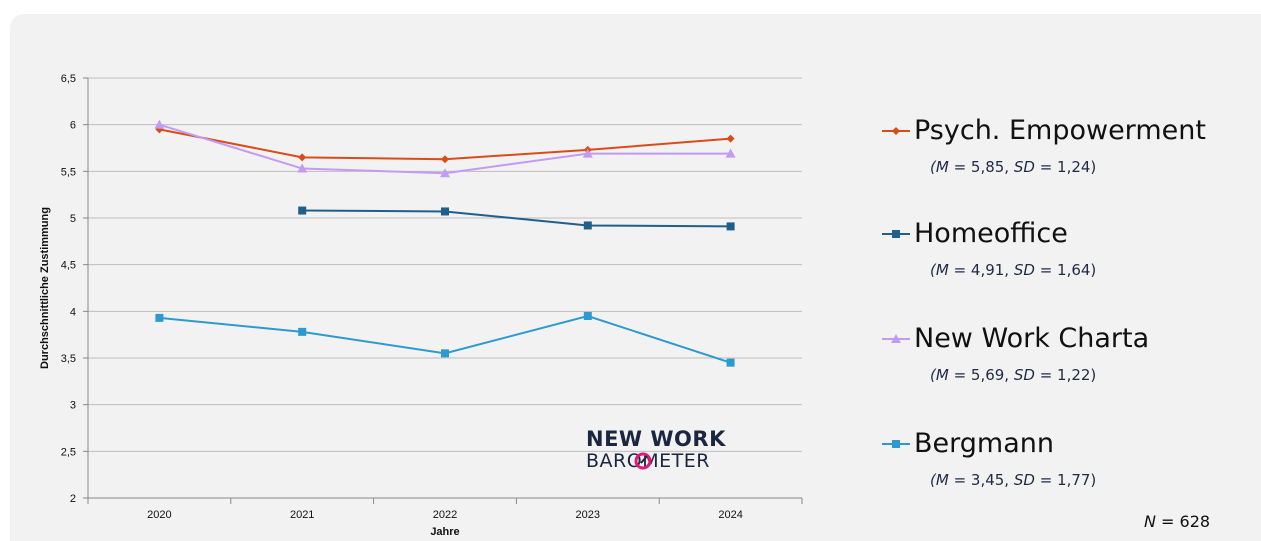  Describe the element at coordinates (1065, 480) in the screenshot. I see `legend-stats-part: = 1,77)` at that location.